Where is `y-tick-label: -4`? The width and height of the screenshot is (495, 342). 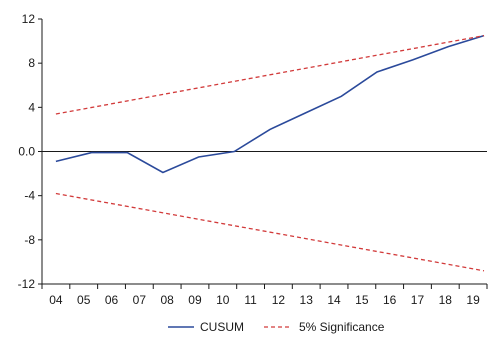 y-tick-label: -4 is located at coordinates (29, 196).